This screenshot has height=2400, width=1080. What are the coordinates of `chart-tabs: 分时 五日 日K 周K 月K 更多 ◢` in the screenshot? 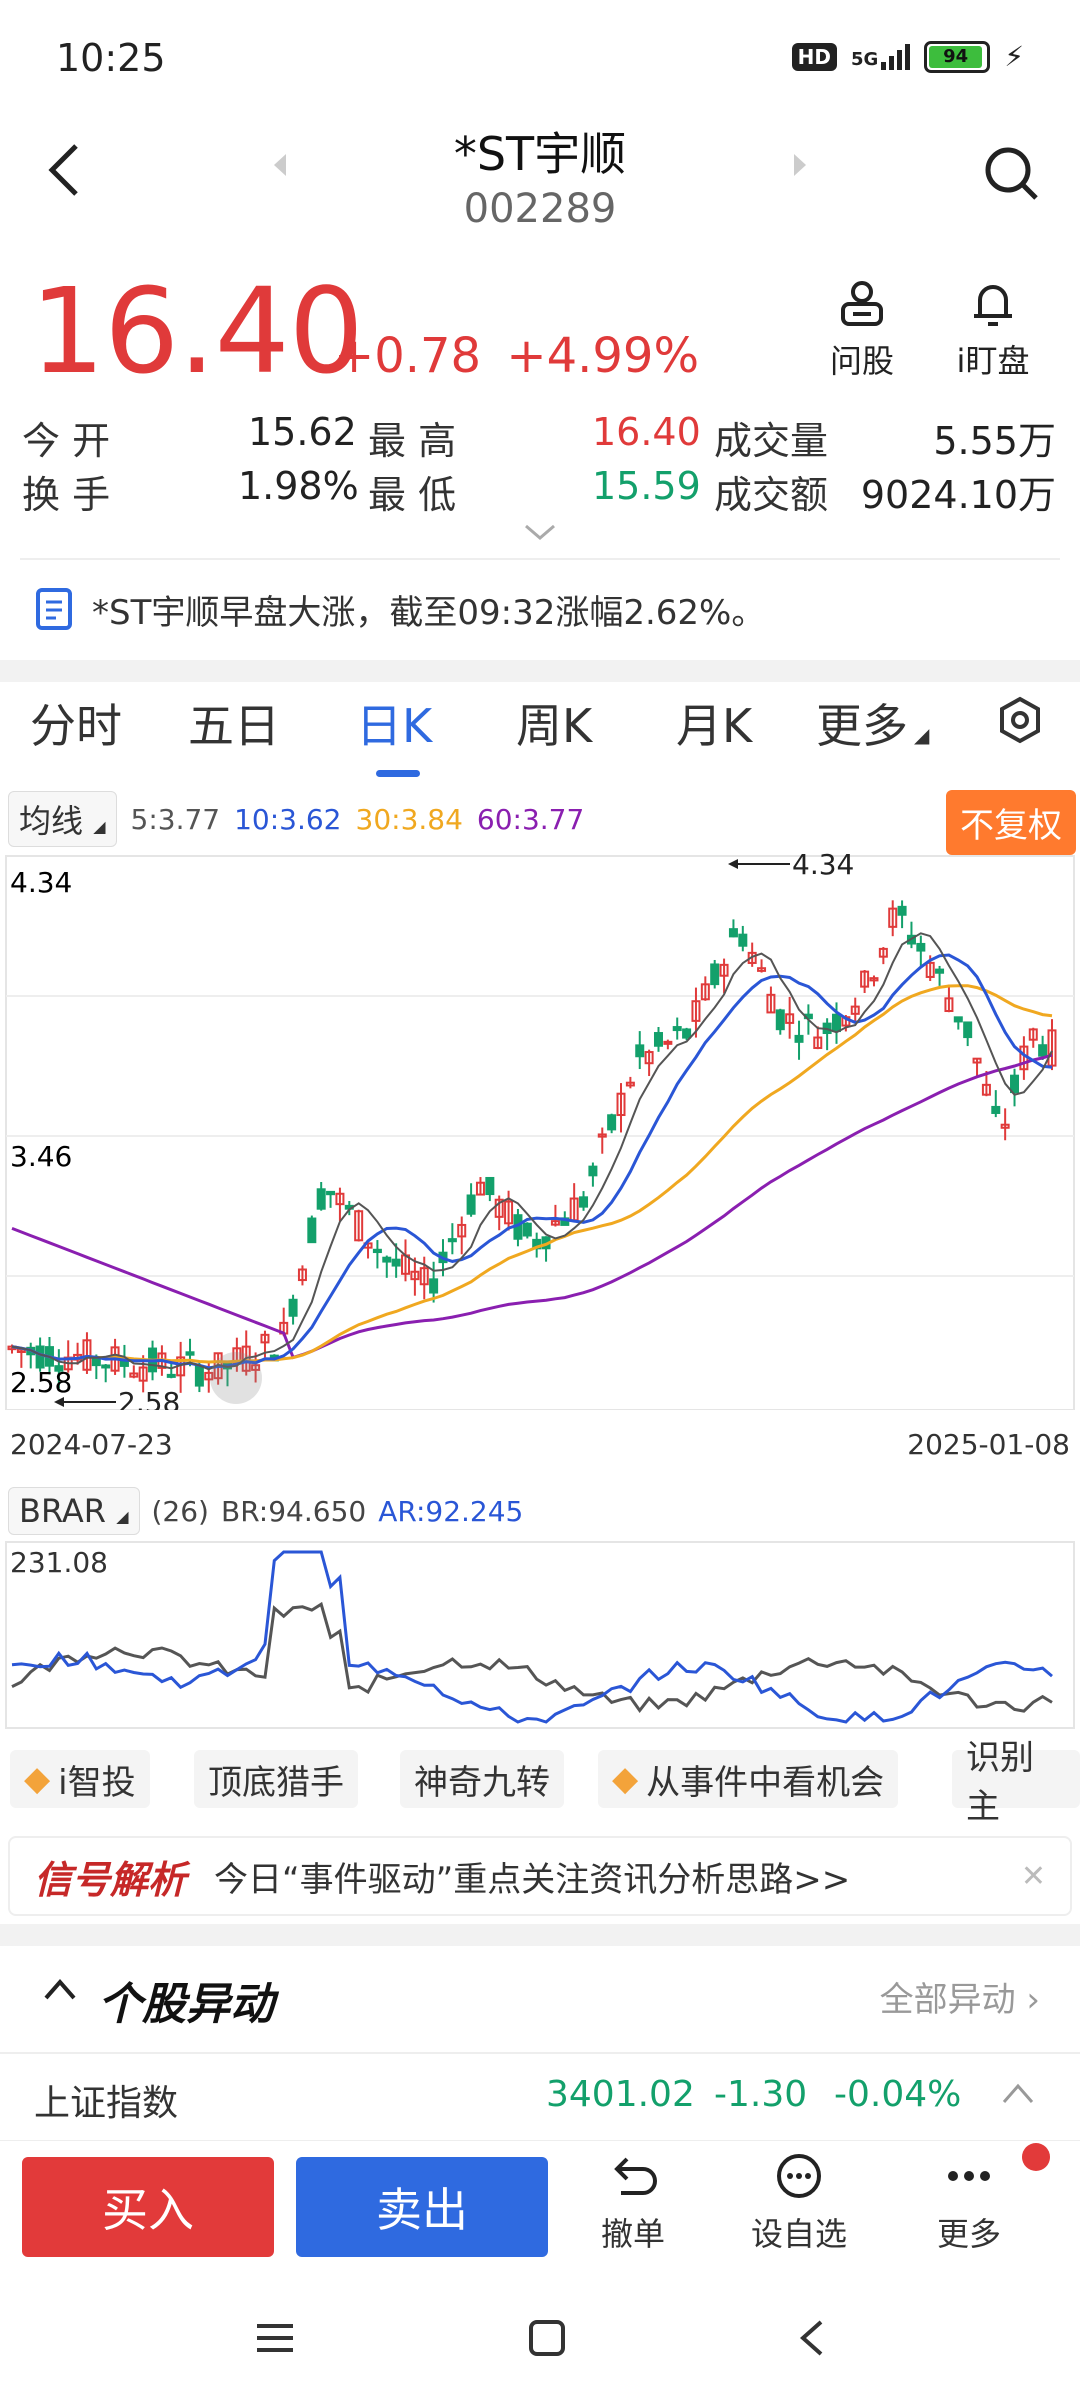 It's located at (540, 730).